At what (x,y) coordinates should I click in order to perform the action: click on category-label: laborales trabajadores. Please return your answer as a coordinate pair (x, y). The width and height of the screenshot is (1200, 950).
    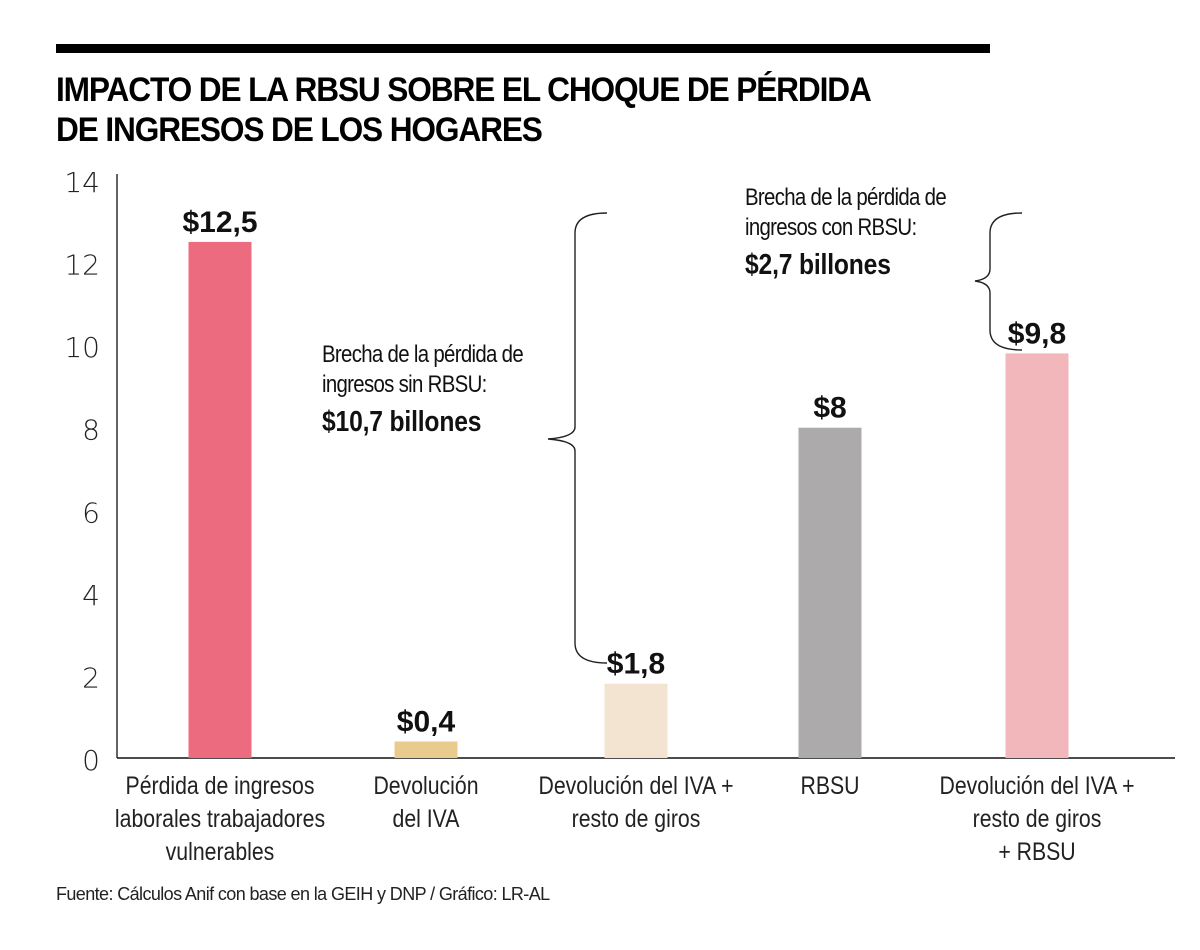
    Looking at the image, I should click on (220, 818).